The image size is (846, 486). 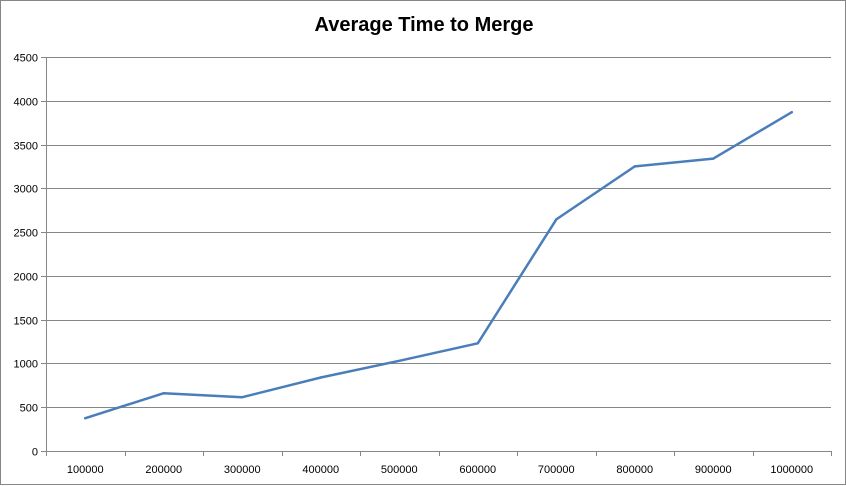 I want to click on y-tick-label: 2000, so click(x=26, y=278).